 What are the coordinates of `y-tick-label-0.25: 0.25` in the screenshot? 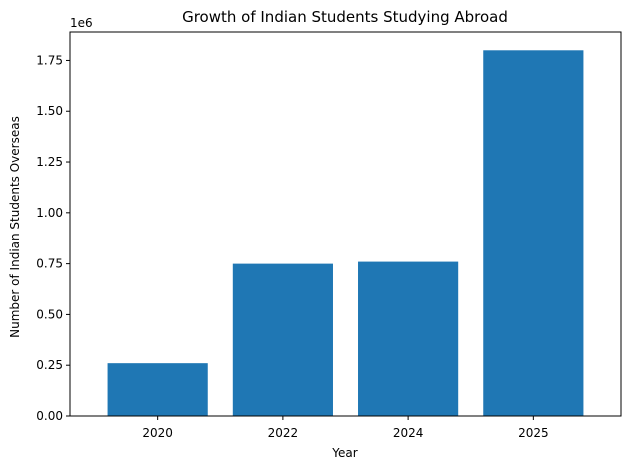 It's located at (49, 365).